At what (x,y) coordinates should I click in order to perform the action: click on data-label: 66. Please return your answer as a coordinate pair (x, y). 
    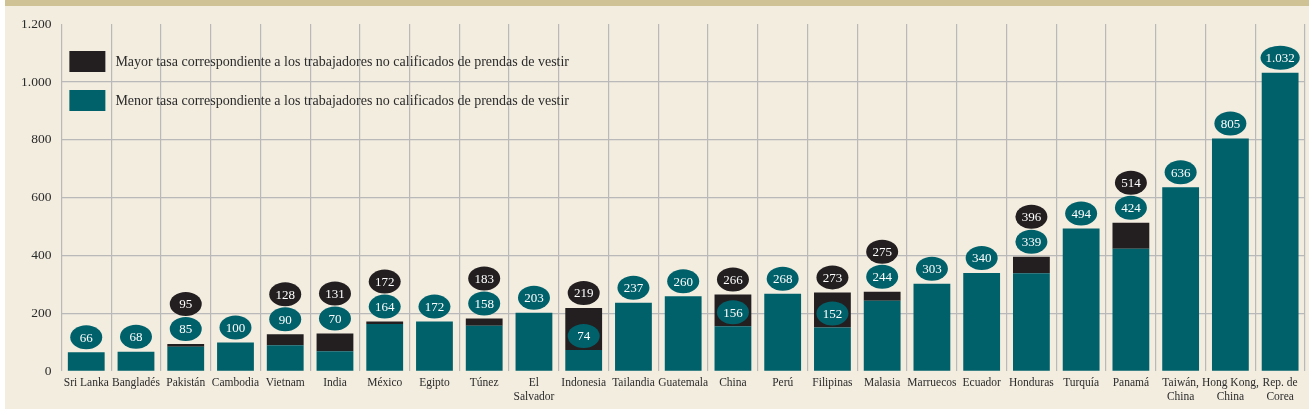
    Looking at the image, I should click on (86, 337).